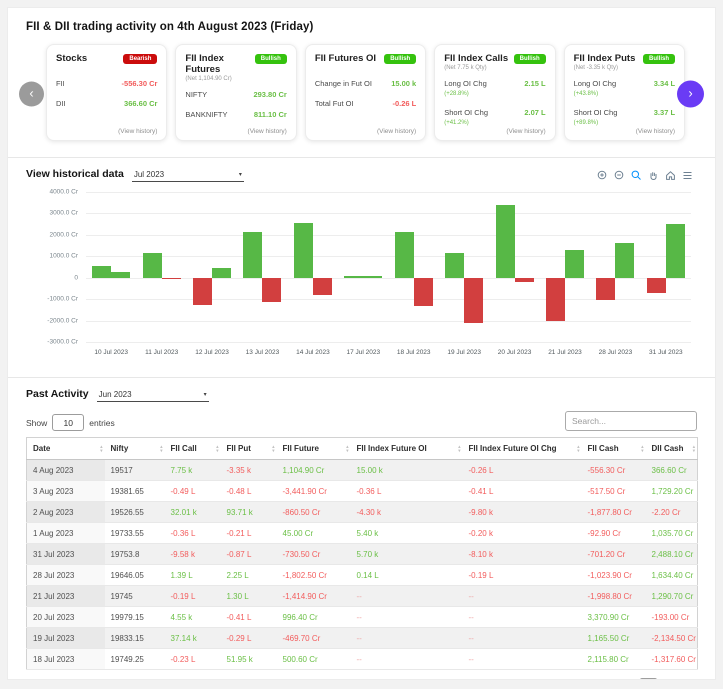  What do you see at coordinates (206, 114) in the screenshot?
I see `card-metric-labels: BANKNIFTY` at bounding box center [206, 114].